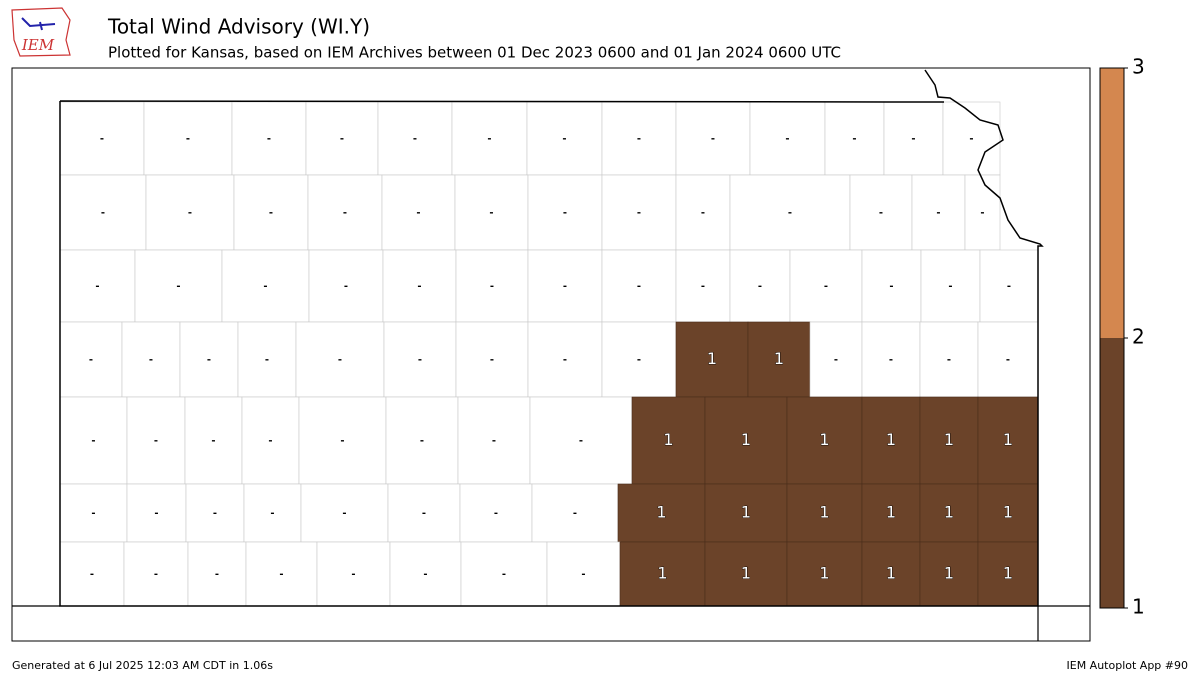 This screenshot has width=1200, height=675. I want to click on footer-right: IEM Autoplot App #90, so click(1128, 665).